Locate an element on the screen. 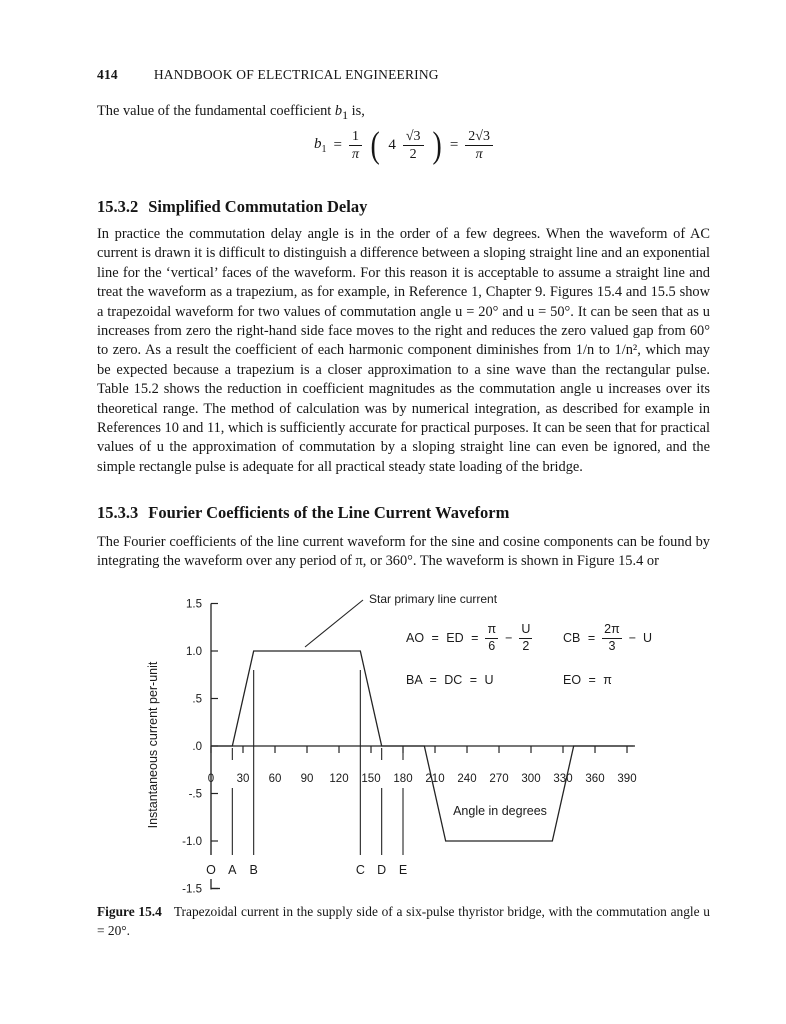  marker-letter-C: C is located at coordinates (360, 870).